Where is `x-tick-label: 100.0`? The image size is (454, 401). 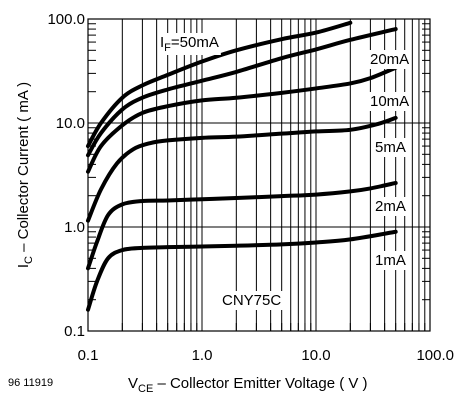 x-tick-label: 100.0 is located at coordinates (435, 355).